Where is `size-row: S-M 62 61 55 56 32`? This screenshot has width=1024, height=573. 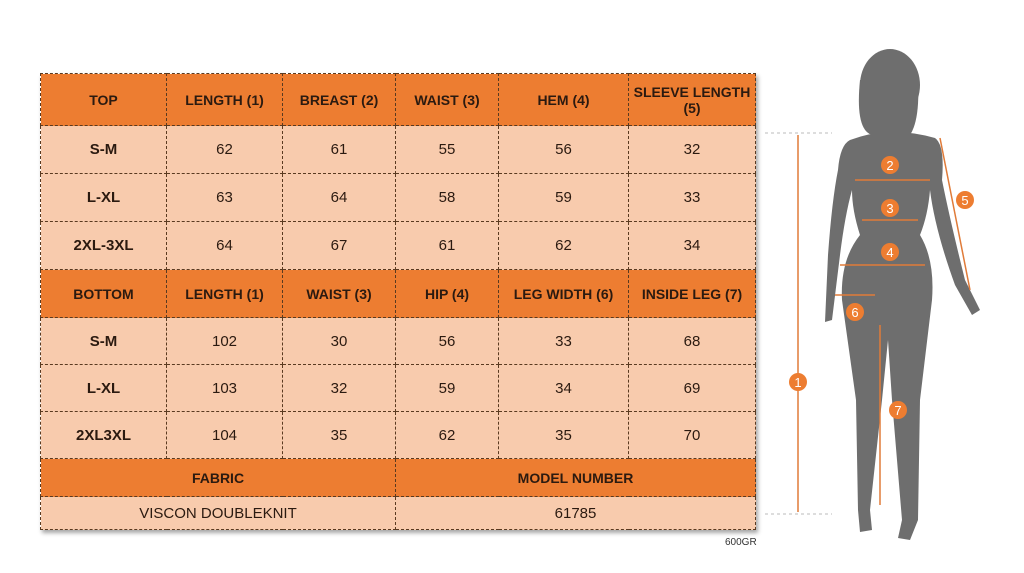
size-row: S-M 62 61 55 56 32 is located at coordinates (398, 149).